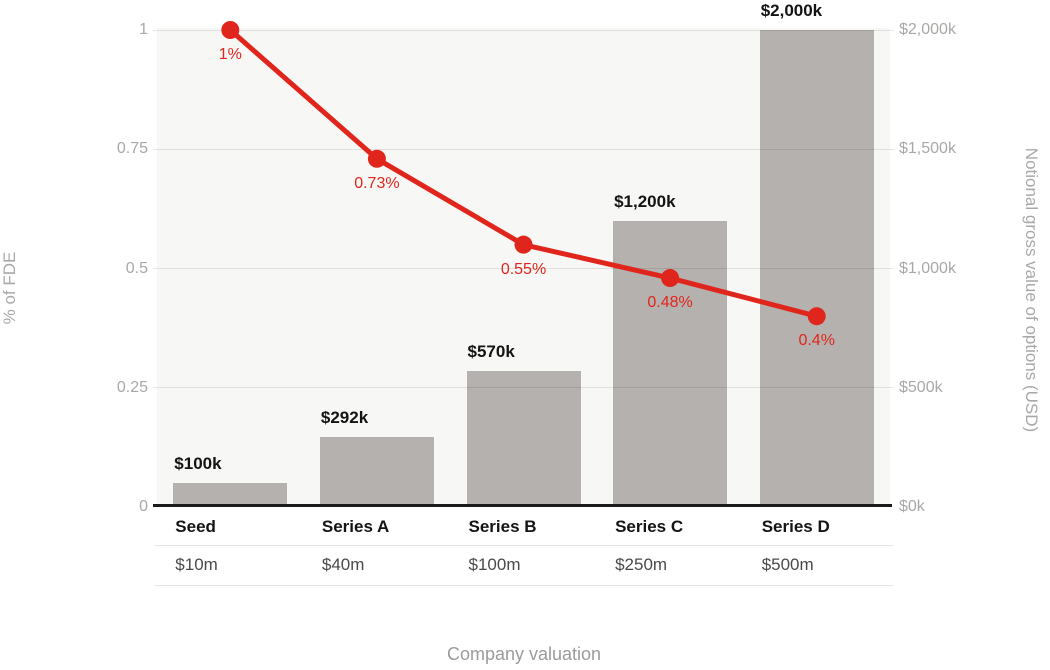 Image resolution: width=1050 pixels, height=670 pixels. What do you see at coordinates (524, 654) in the screenshot?
I see `x-axis-title: Company valuation` at bounding box center [524, 654].